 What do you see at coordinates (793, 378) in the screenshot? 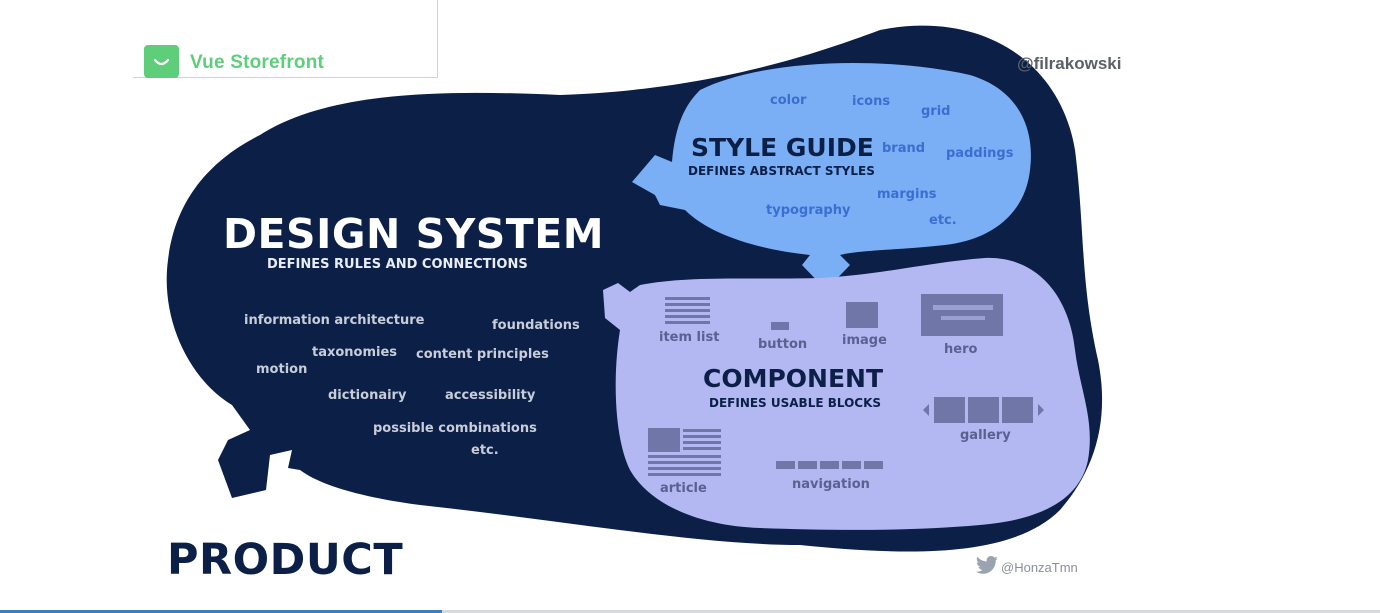
I see `component-title: COMPONENT` at bounding box center [793, 378].